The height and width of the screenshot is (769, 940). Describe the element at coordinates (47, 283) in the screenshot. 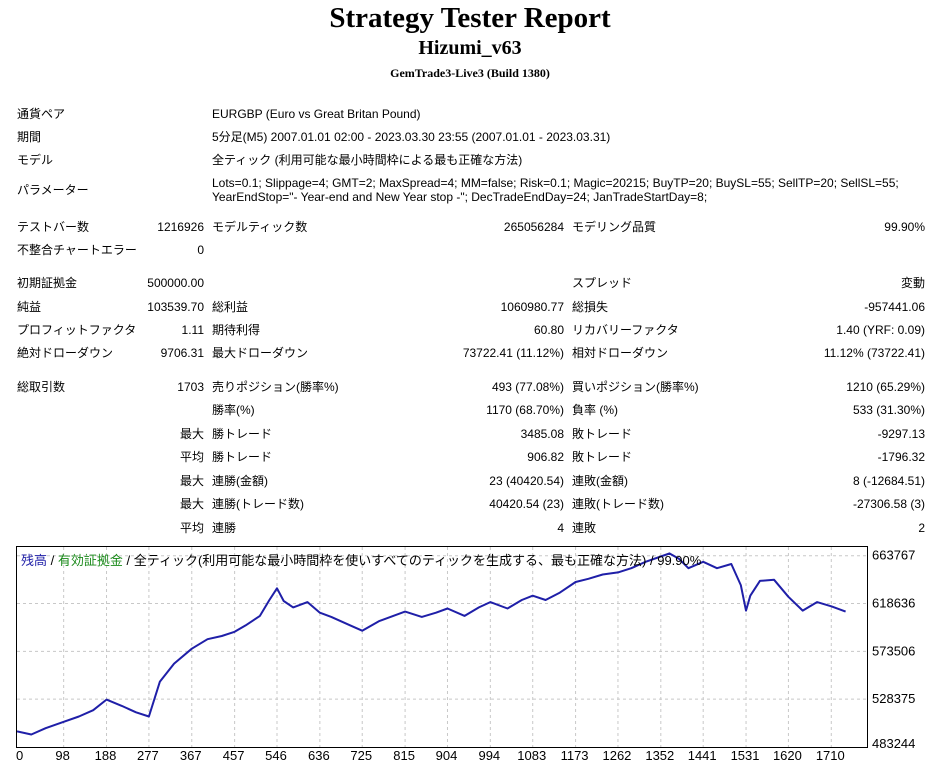

I see `deposit-label: 初期証拠金` at that location.